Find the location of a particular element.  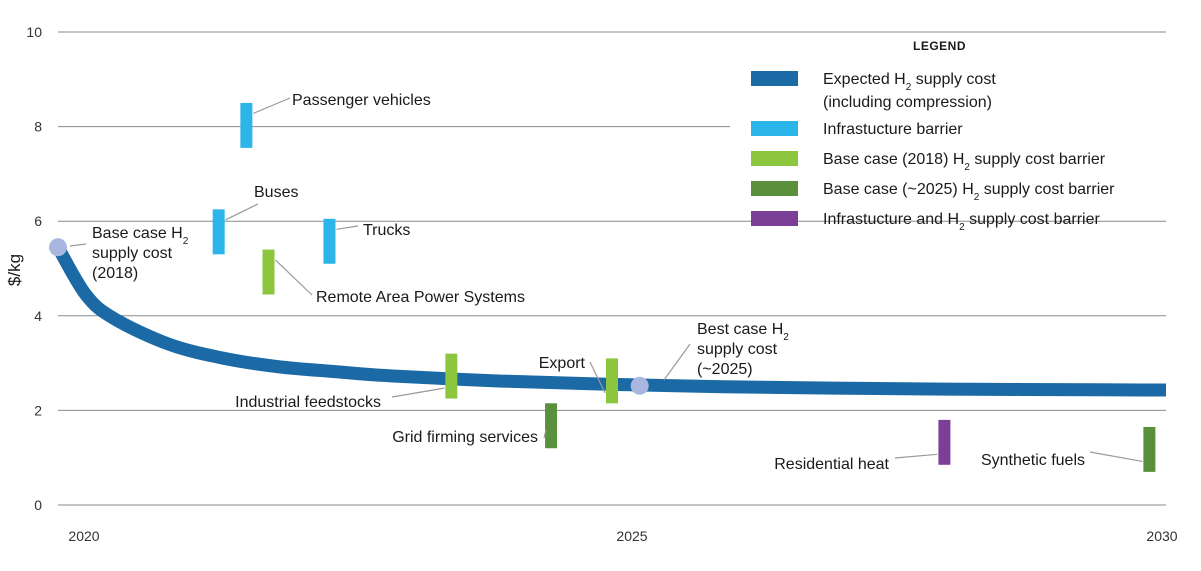

x-tick-label: 2020 is located at coordinates (83, 536).